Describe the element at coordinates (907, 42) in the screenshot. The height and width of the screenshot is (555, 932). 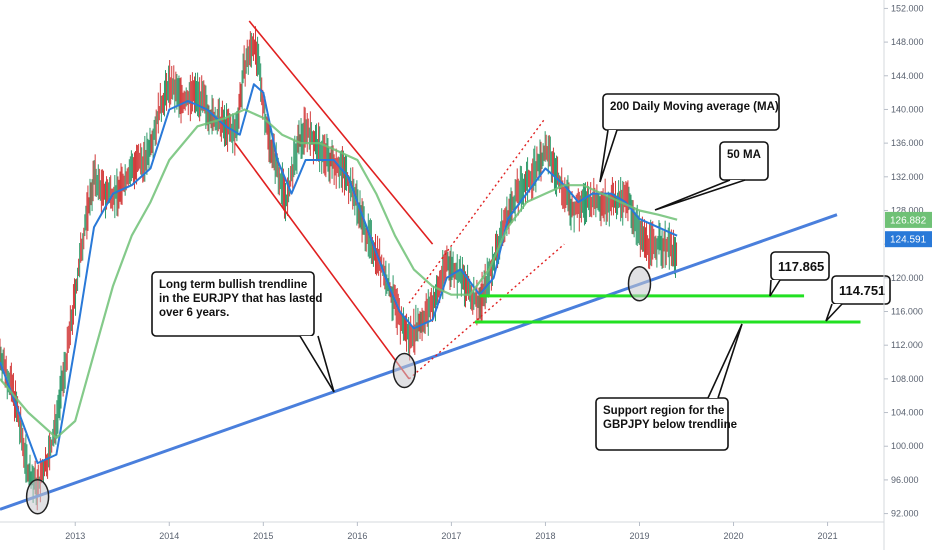
I see `y-tick-label: 148.000` at that location.